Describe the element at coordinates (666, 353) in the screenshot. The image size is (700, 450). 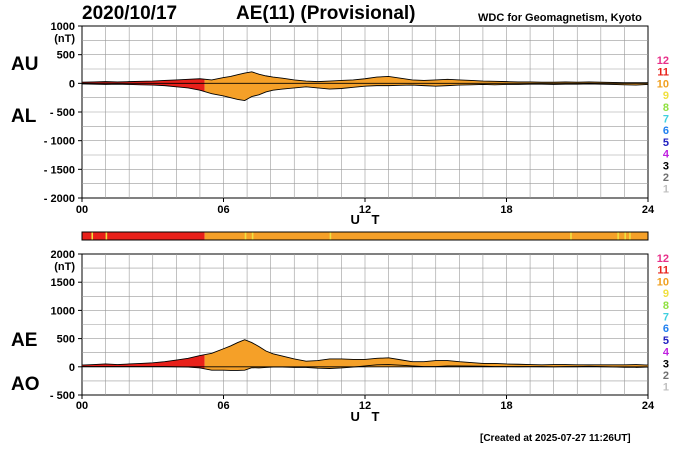
I see `lower-panel-legend-item: 4` at that location.